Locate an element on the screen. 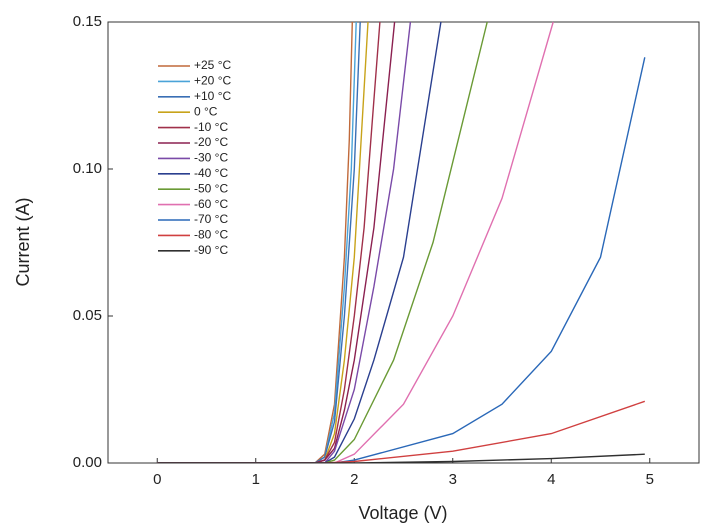  x-tick-label: 1 is located at coordinates (256, 479).